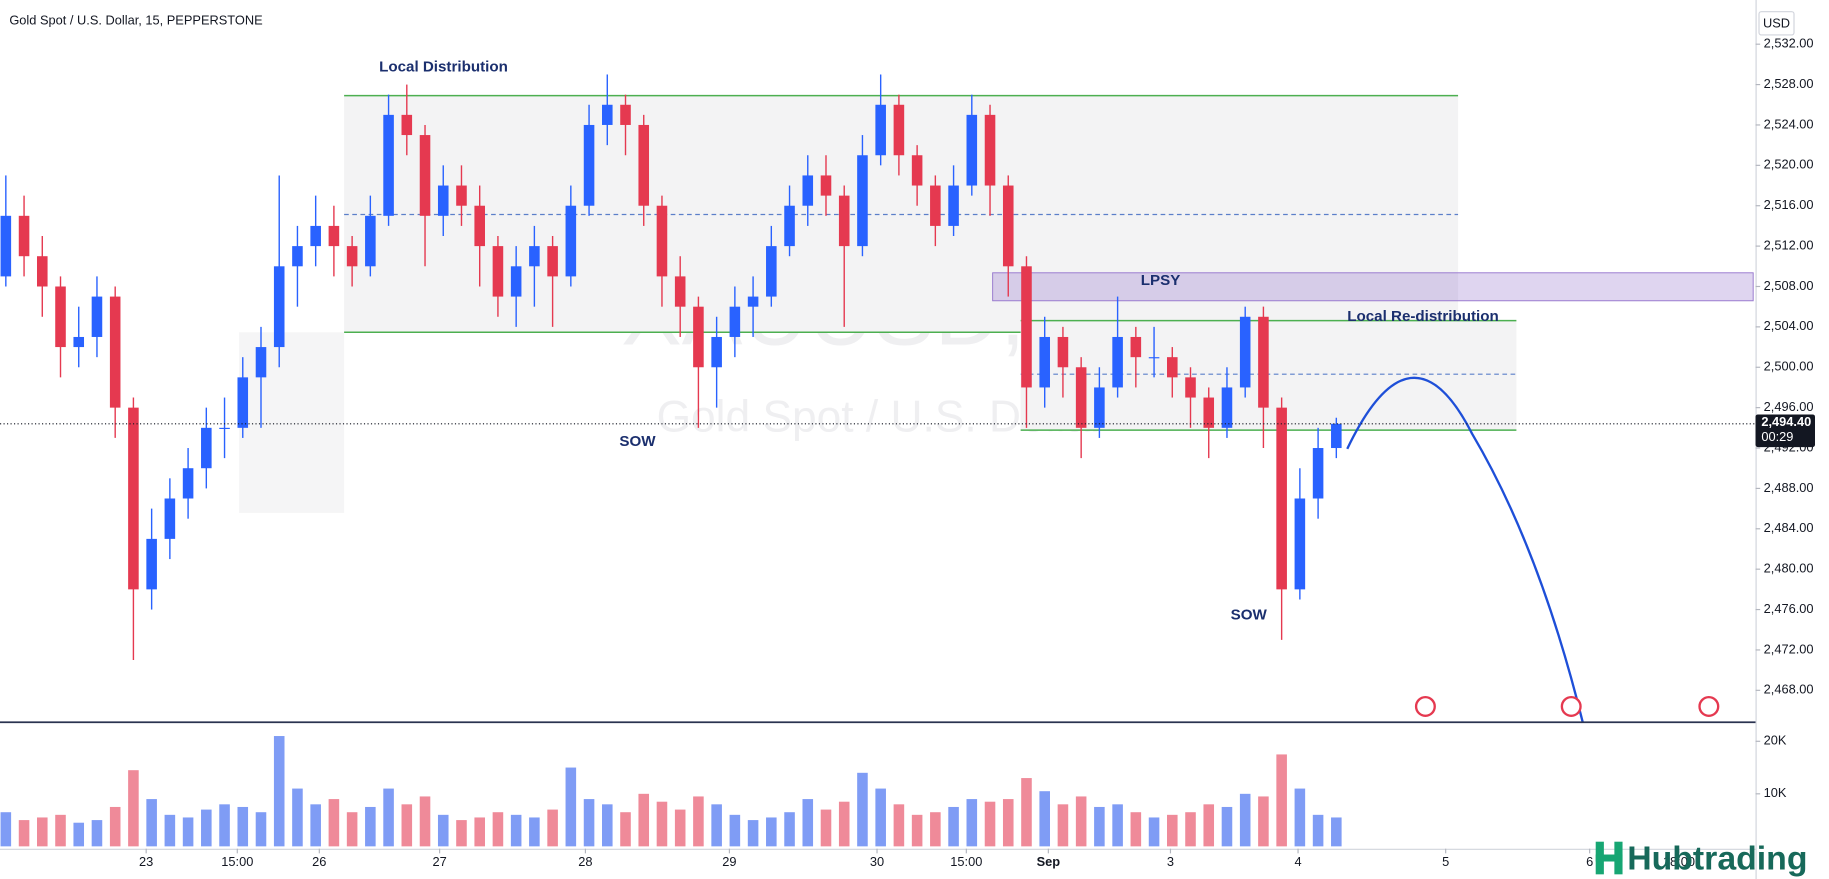  Describe the element at coordinates (585, 861) in the screenshot. I see `x-tick-label: 28` at that location.